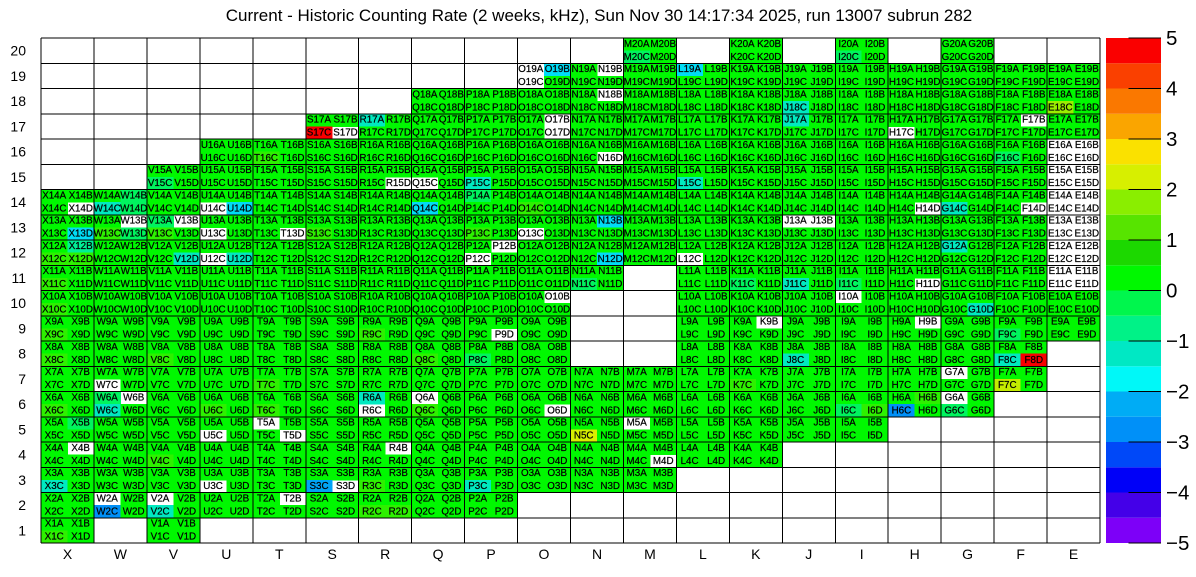 This screenshot has height=577, width=1196. Describe the element at coordinates (901, 246) in the screenshot. I see `svg-text: H12A` at that location.